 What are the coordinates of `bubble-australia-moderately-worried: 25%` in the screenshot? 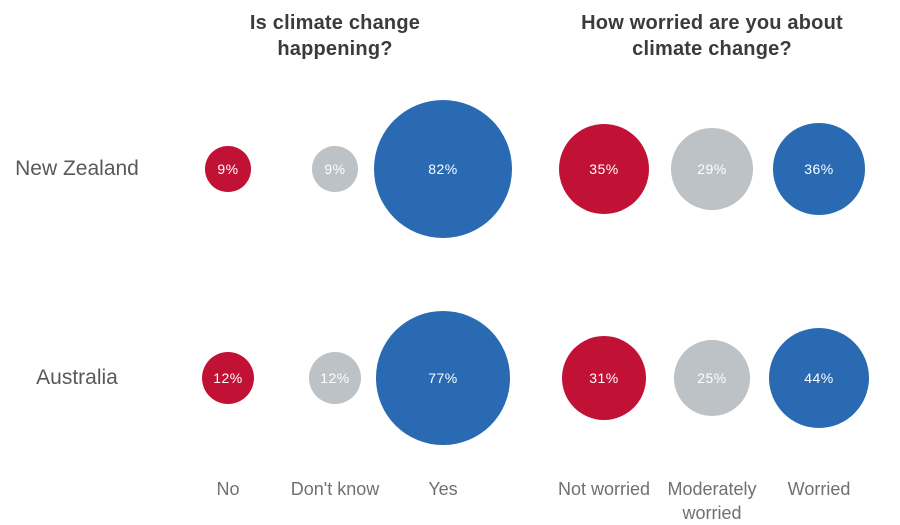 It's located at (712, 378).